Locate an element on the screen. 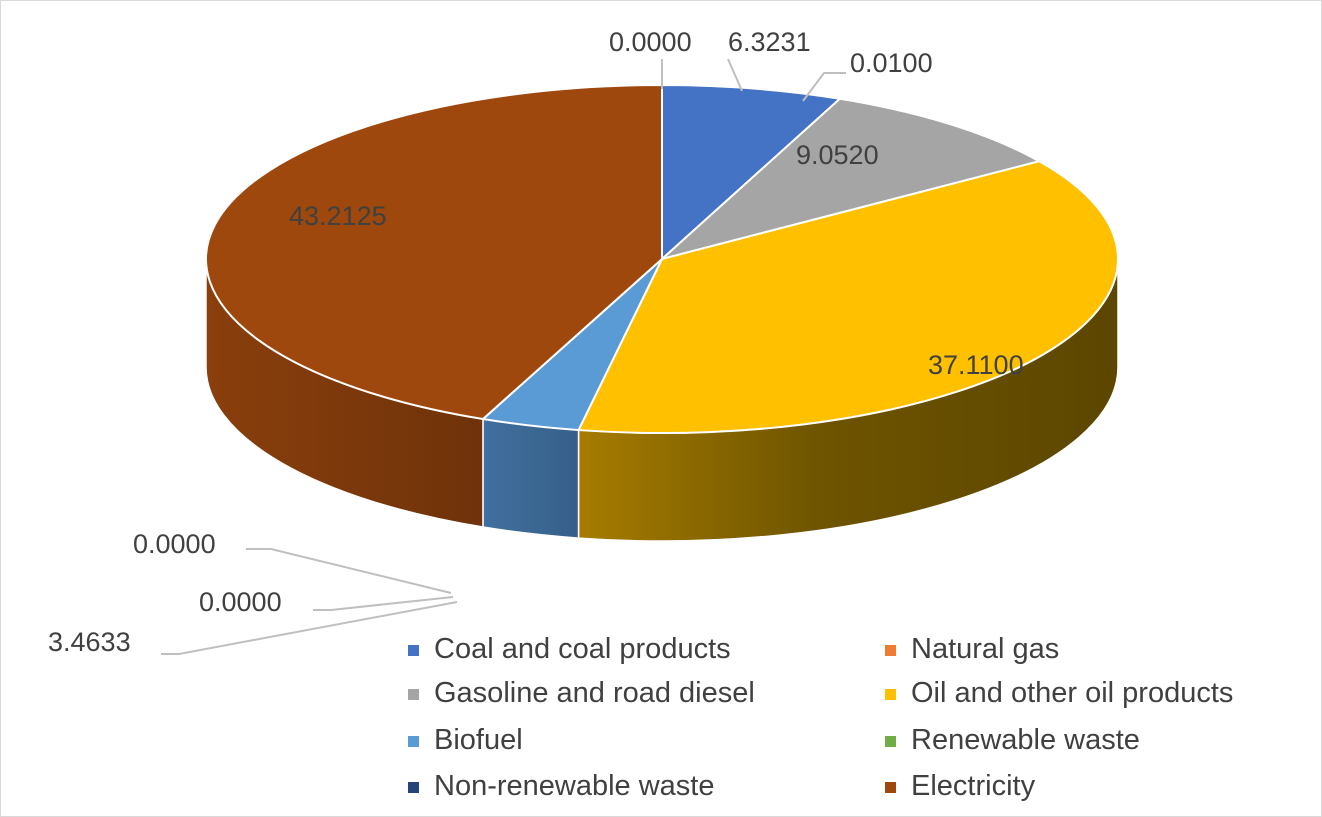 The width and height of the screenshot is (1322, 817). leader-coal is located at coordinates (735, 75).